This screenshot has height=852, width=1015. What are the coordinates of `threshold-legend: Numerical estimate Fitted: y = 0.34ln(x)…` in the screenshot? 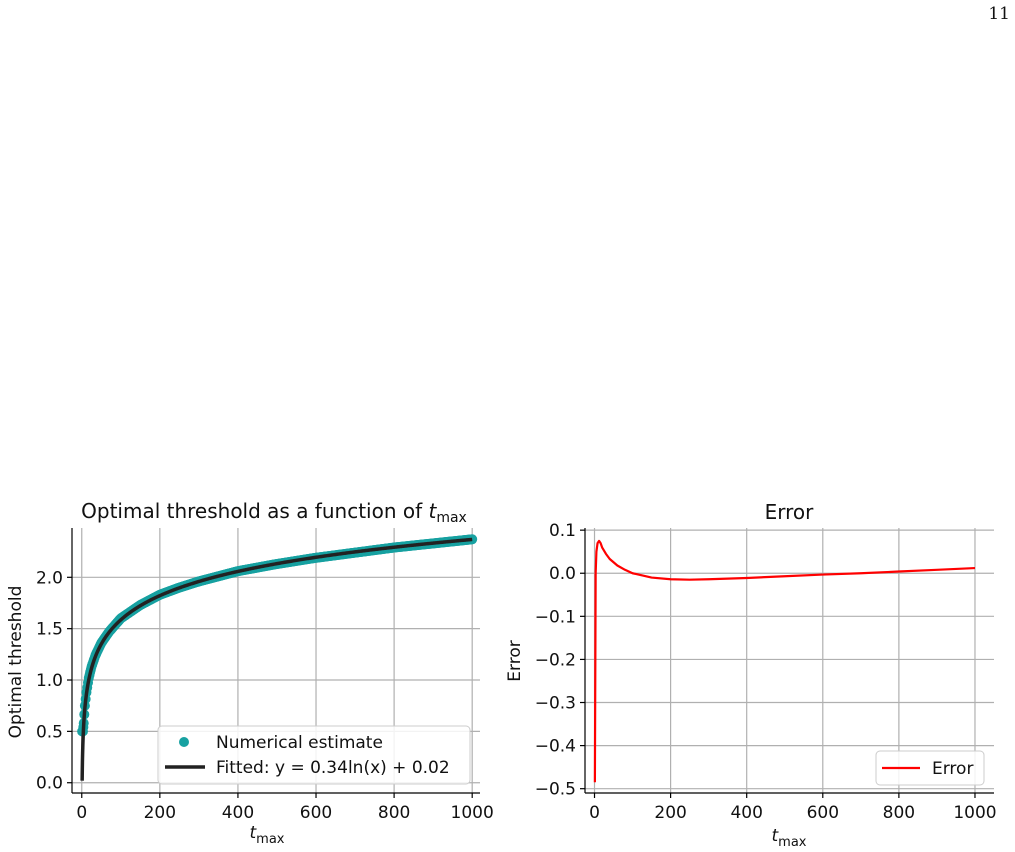 It's located at (314, 755).